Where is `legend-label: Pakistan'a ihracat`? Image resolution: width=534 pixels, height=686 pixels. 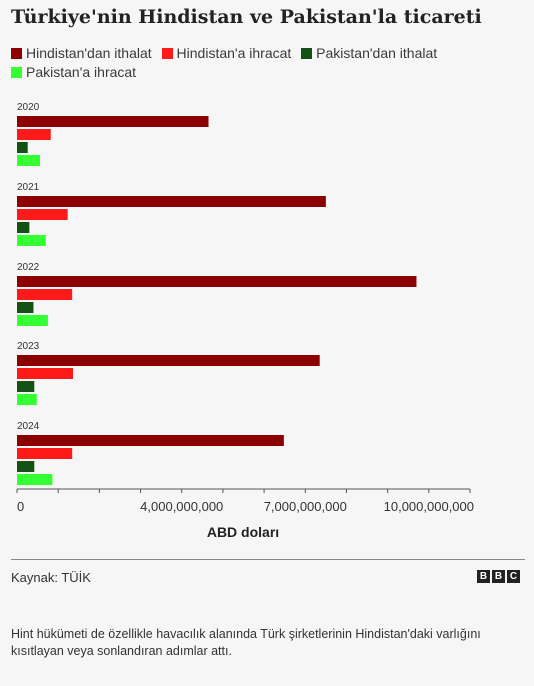
legend-label: Pakistan'a ihracat is located at coordinates (81, 72).